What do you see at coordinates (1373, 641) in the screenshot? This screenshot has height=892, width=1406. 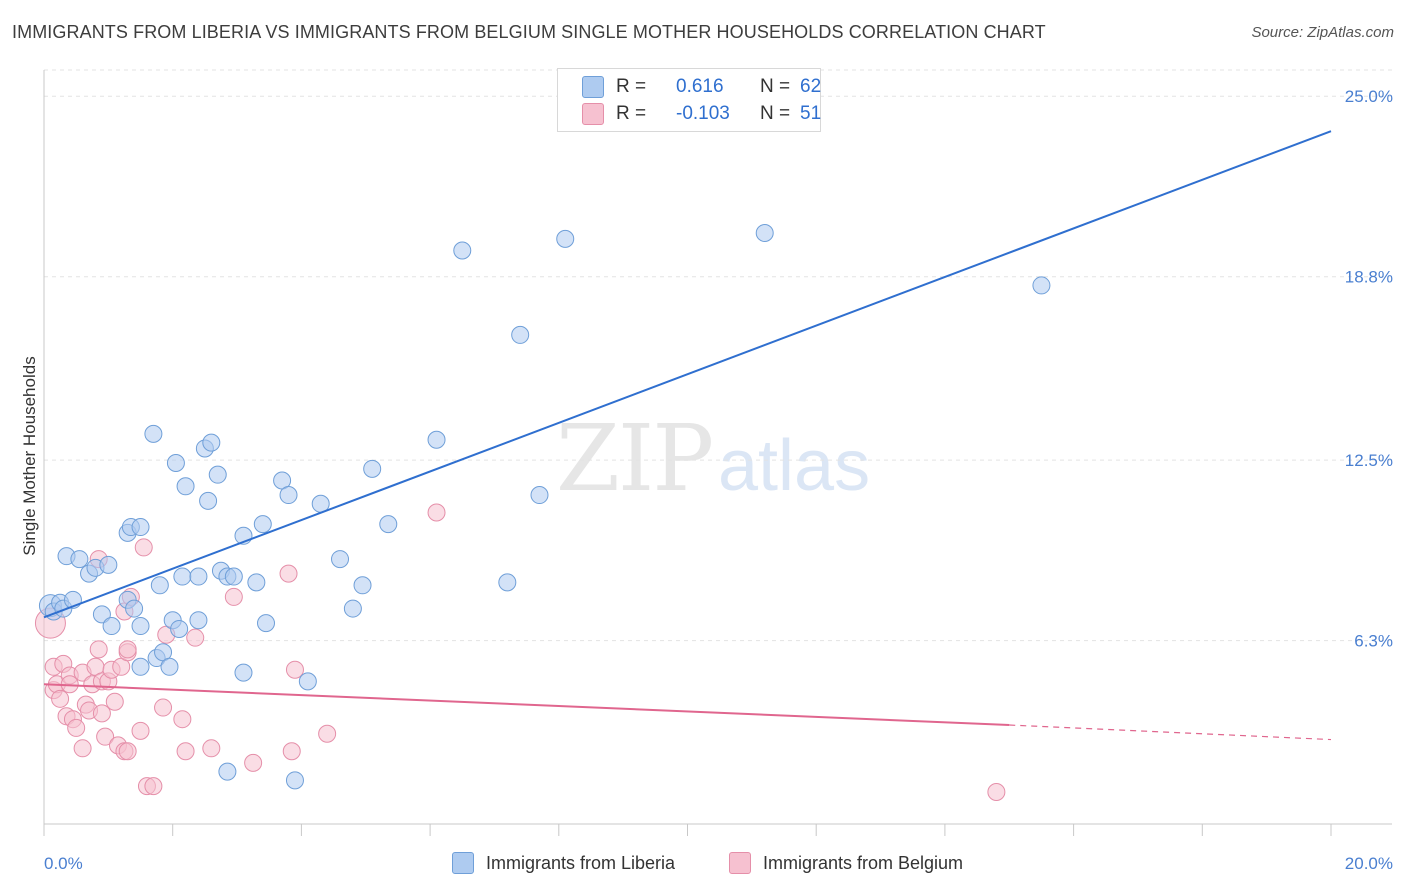 I see `y-tick-label: 6.3%` at bounding box center [1373, 641].